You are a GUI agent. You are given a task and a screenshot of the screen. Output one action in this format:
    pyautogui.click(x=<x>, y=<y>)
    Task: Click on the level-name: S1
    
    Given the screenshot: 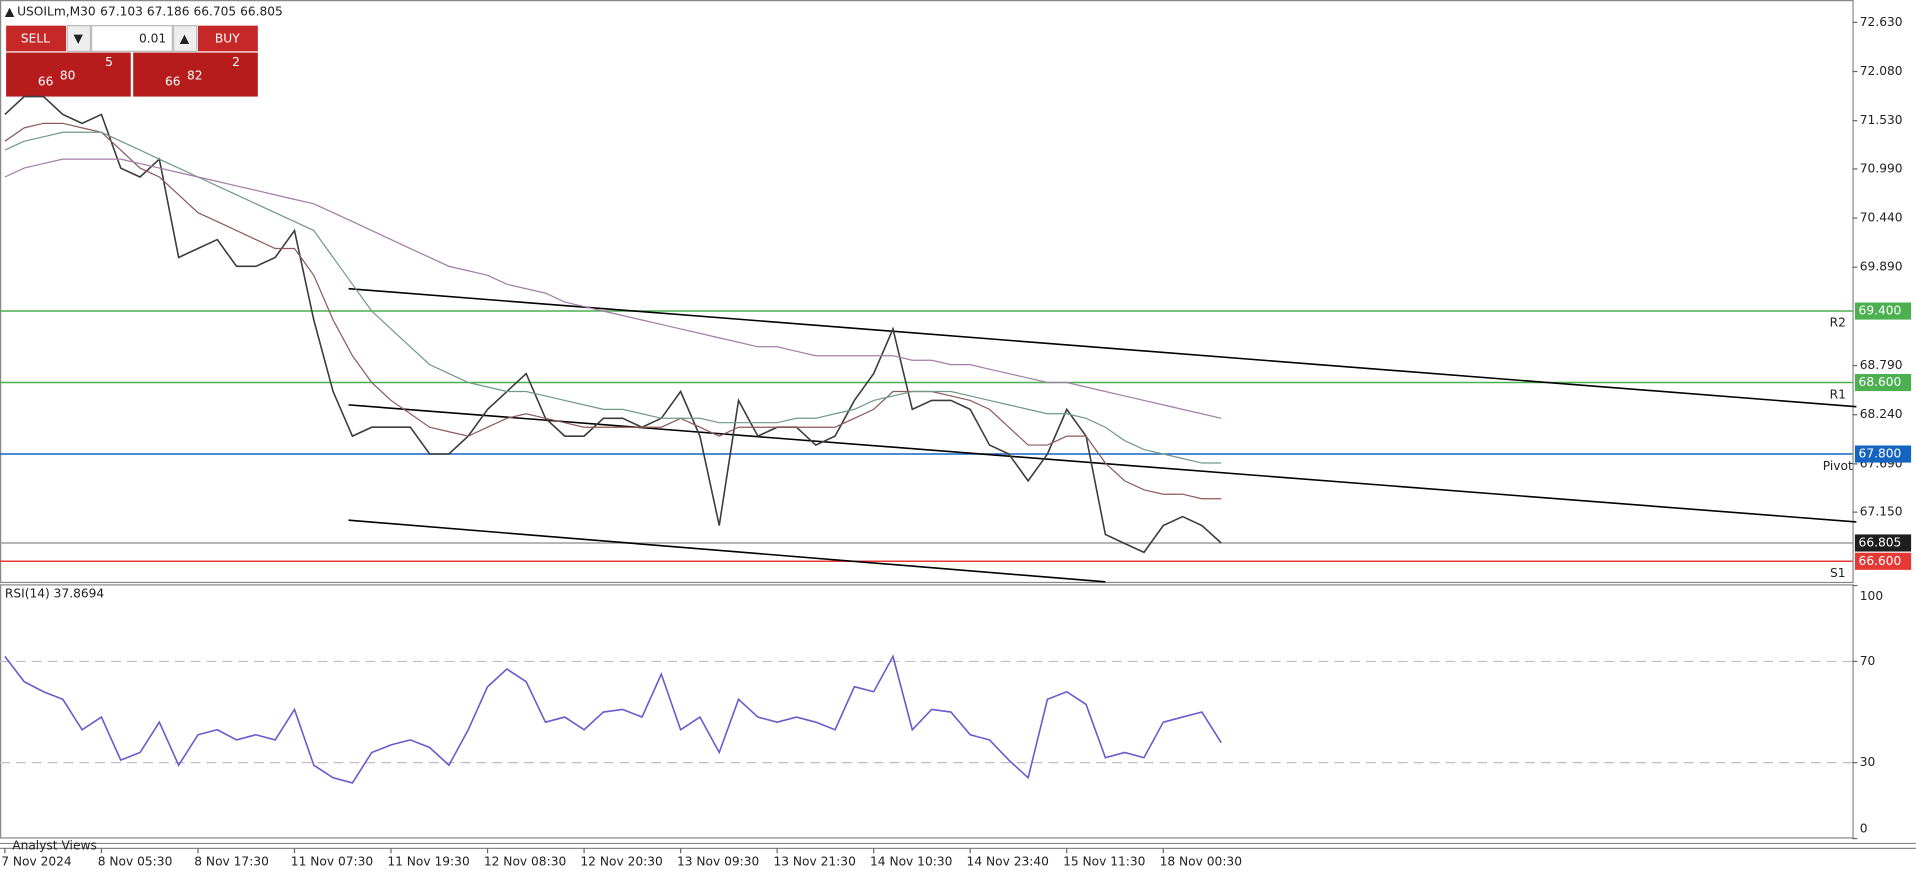 What is the action you would take?
    pyautogui.click(x=1838, y=573)
    